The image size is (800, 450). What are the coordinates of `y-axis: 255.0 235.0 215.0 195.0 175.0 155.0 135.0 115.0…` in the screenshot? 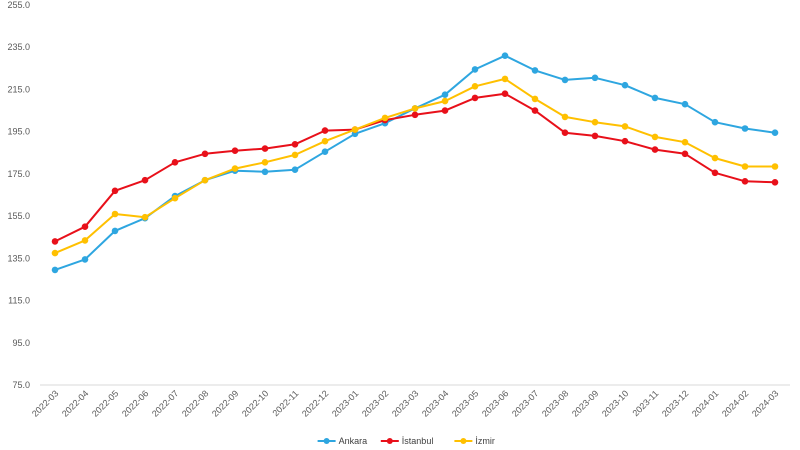 It's located at (18, 195).